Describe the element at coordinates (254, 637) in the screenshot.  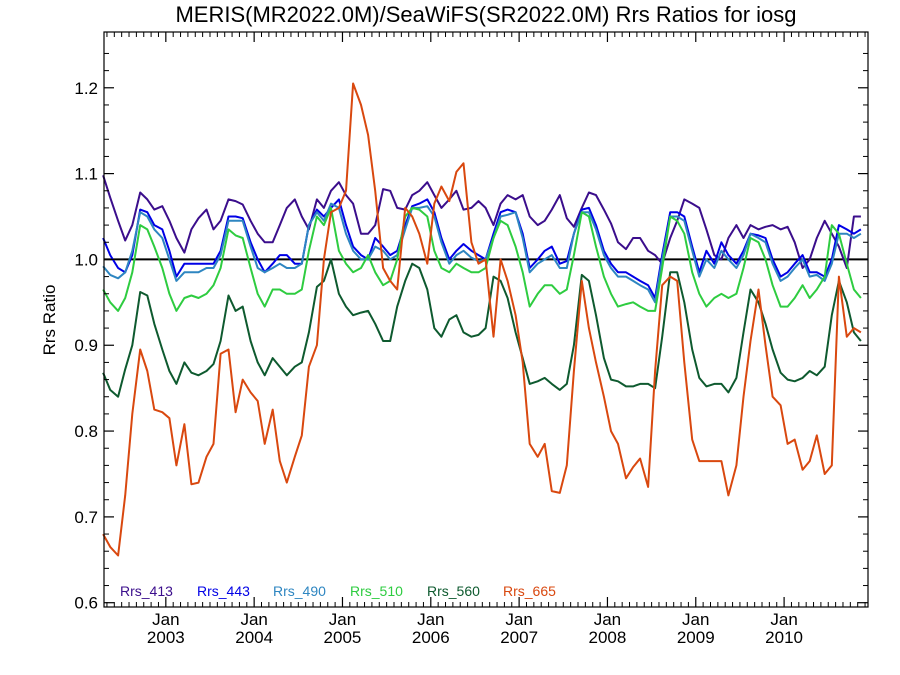
I see `x-tick-label-year: 2004` at that location.